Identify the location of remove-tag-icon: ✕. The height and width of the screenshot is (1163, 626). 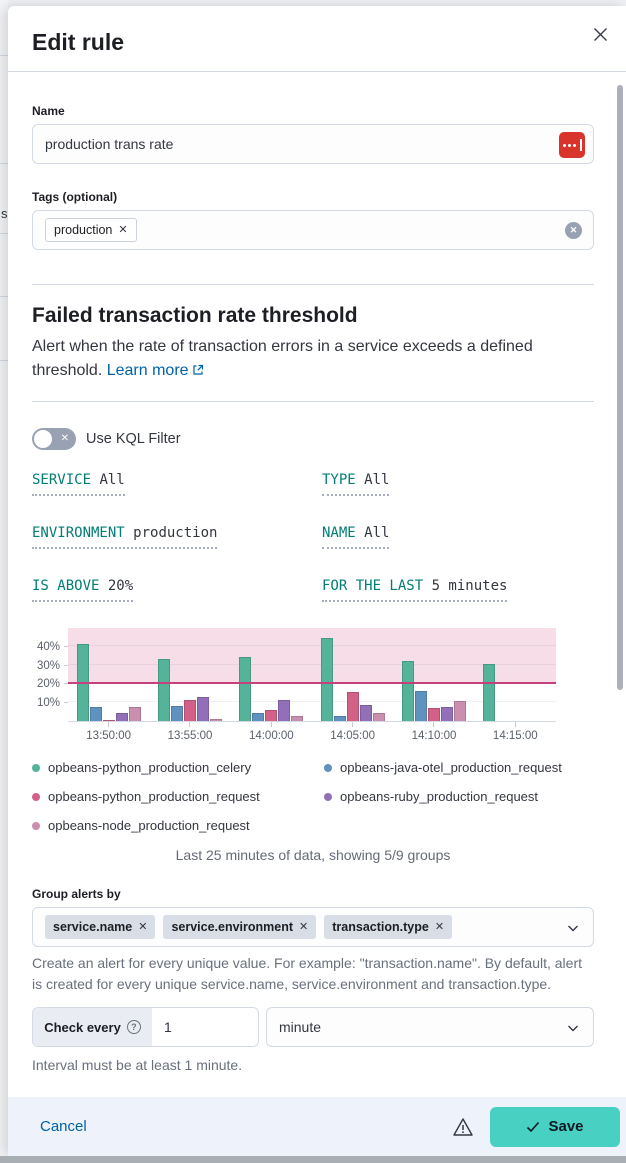
(123, 229).